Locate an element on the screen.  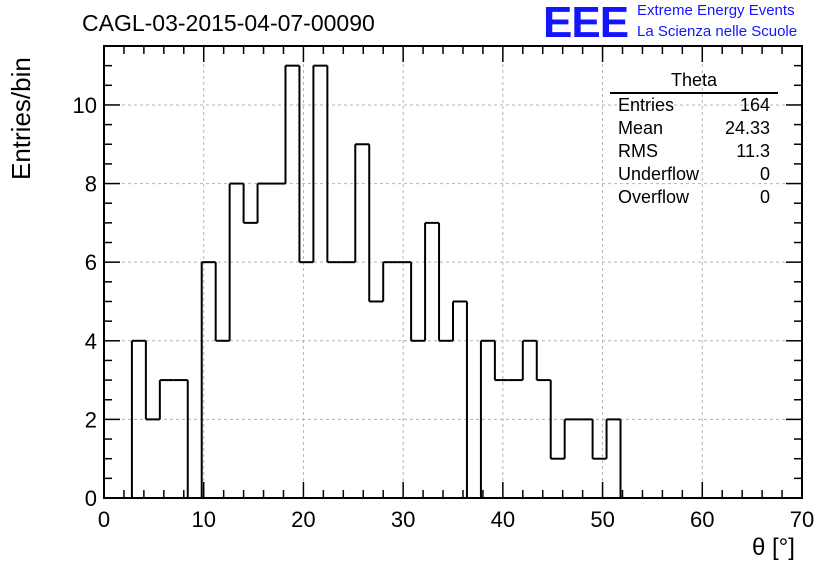
plot-title: CAGL-03-2015-04-07-00090 is located at coordinates (228, 23).